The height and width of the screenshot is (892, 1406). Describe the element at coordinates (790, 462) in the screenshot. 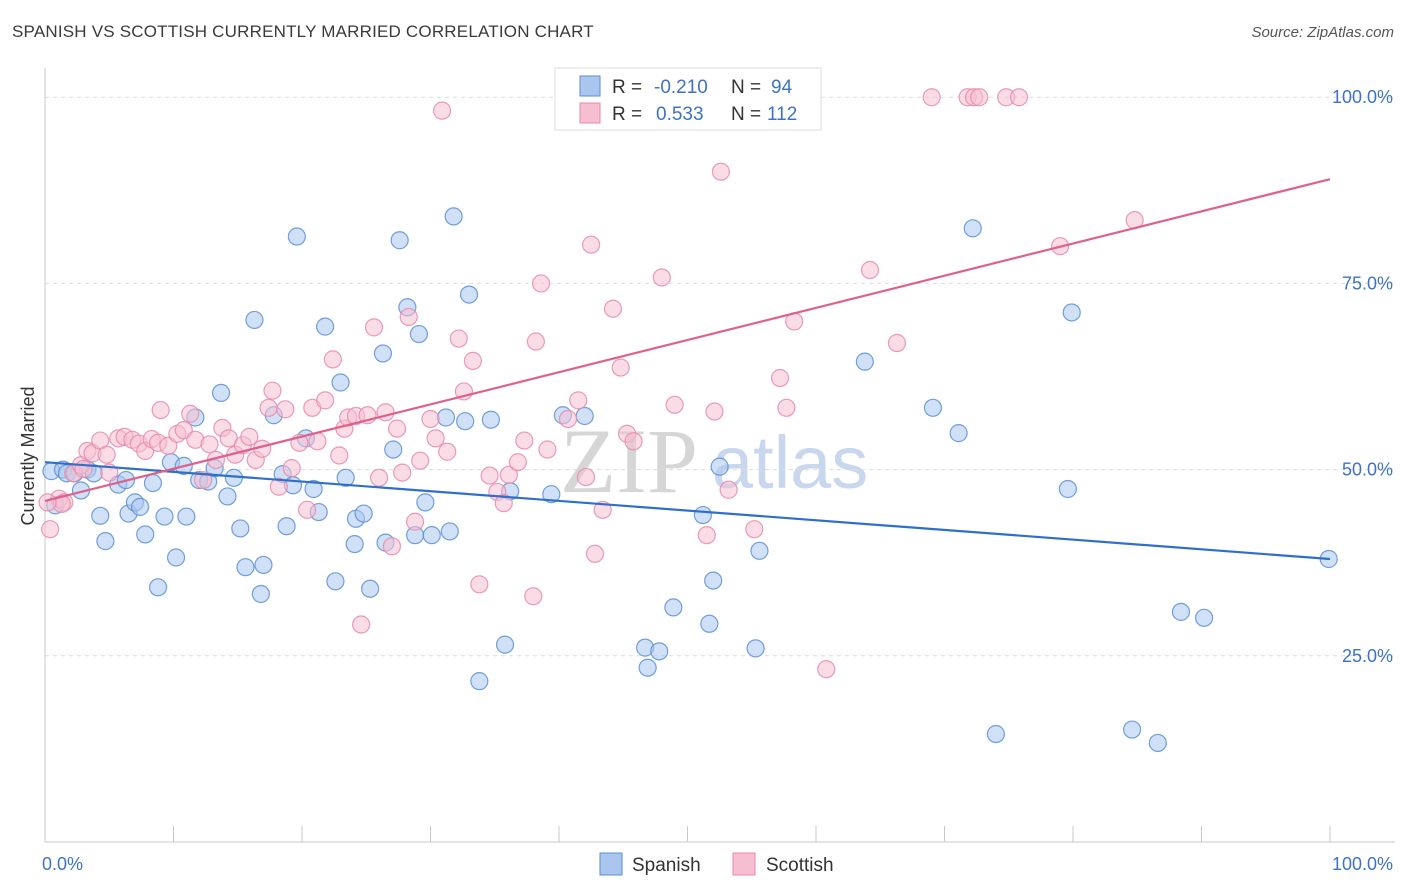

I see `watermark-atlas: atlas` at that location.